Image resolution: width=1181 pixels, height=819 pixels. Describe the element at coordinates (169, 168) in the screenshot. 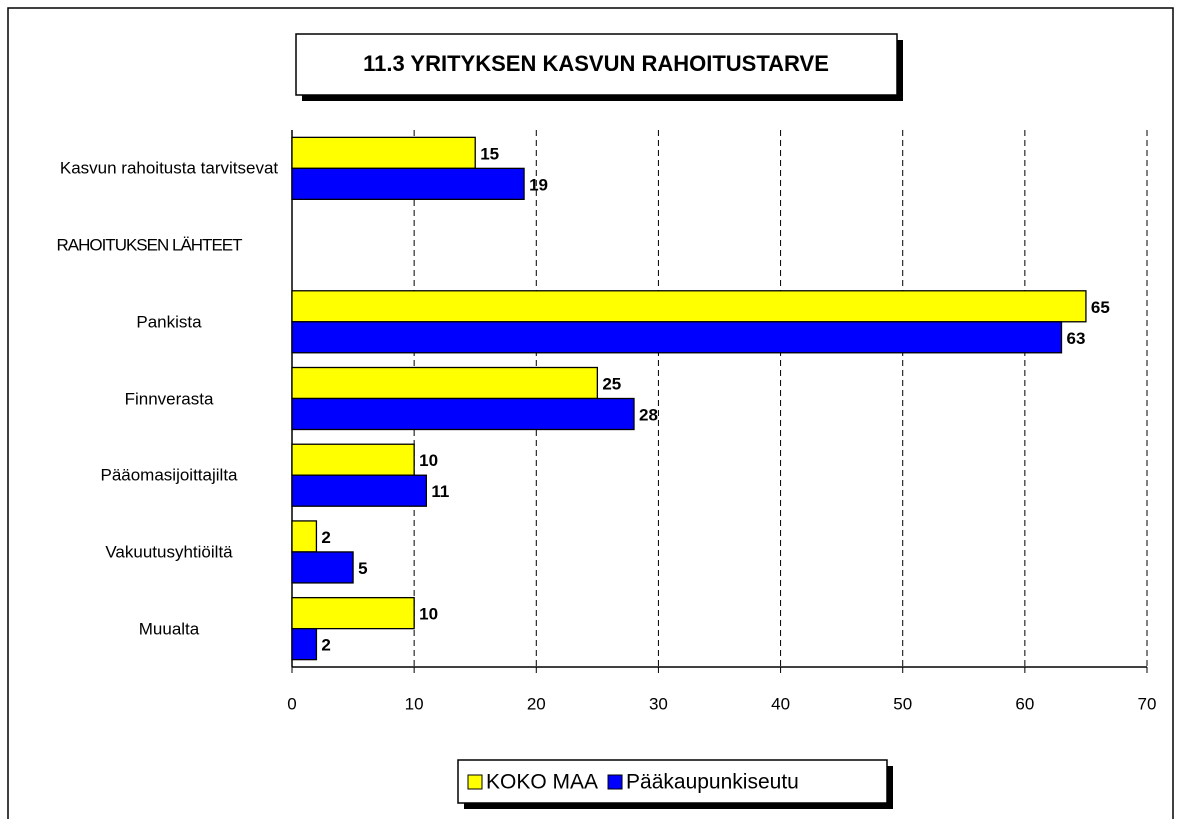

I see `y-tick-label: Kasvun rahoitusta tarvitsevat` at that location.